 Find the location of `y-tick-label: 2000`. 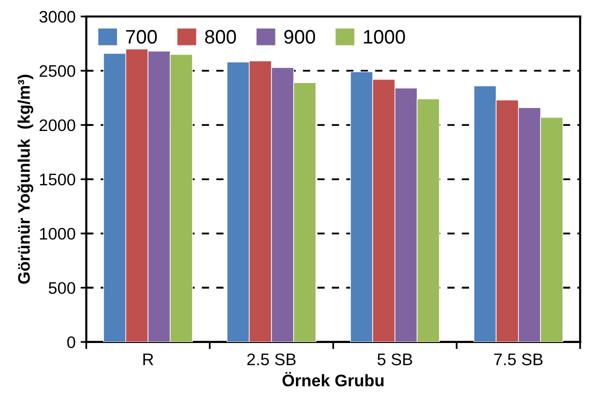

y-tick-label: 2000 is located at coordinates (58, 125).